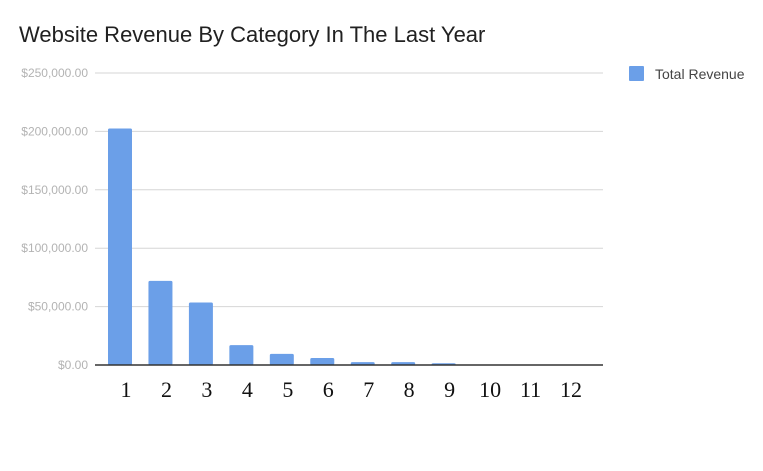 The height and width of the screenshot is (471, 763). What do you see at coordinates (636, 73) in the screenshot?
I see `legend-swatch-total-revenue` at bounding box center [636, 73].